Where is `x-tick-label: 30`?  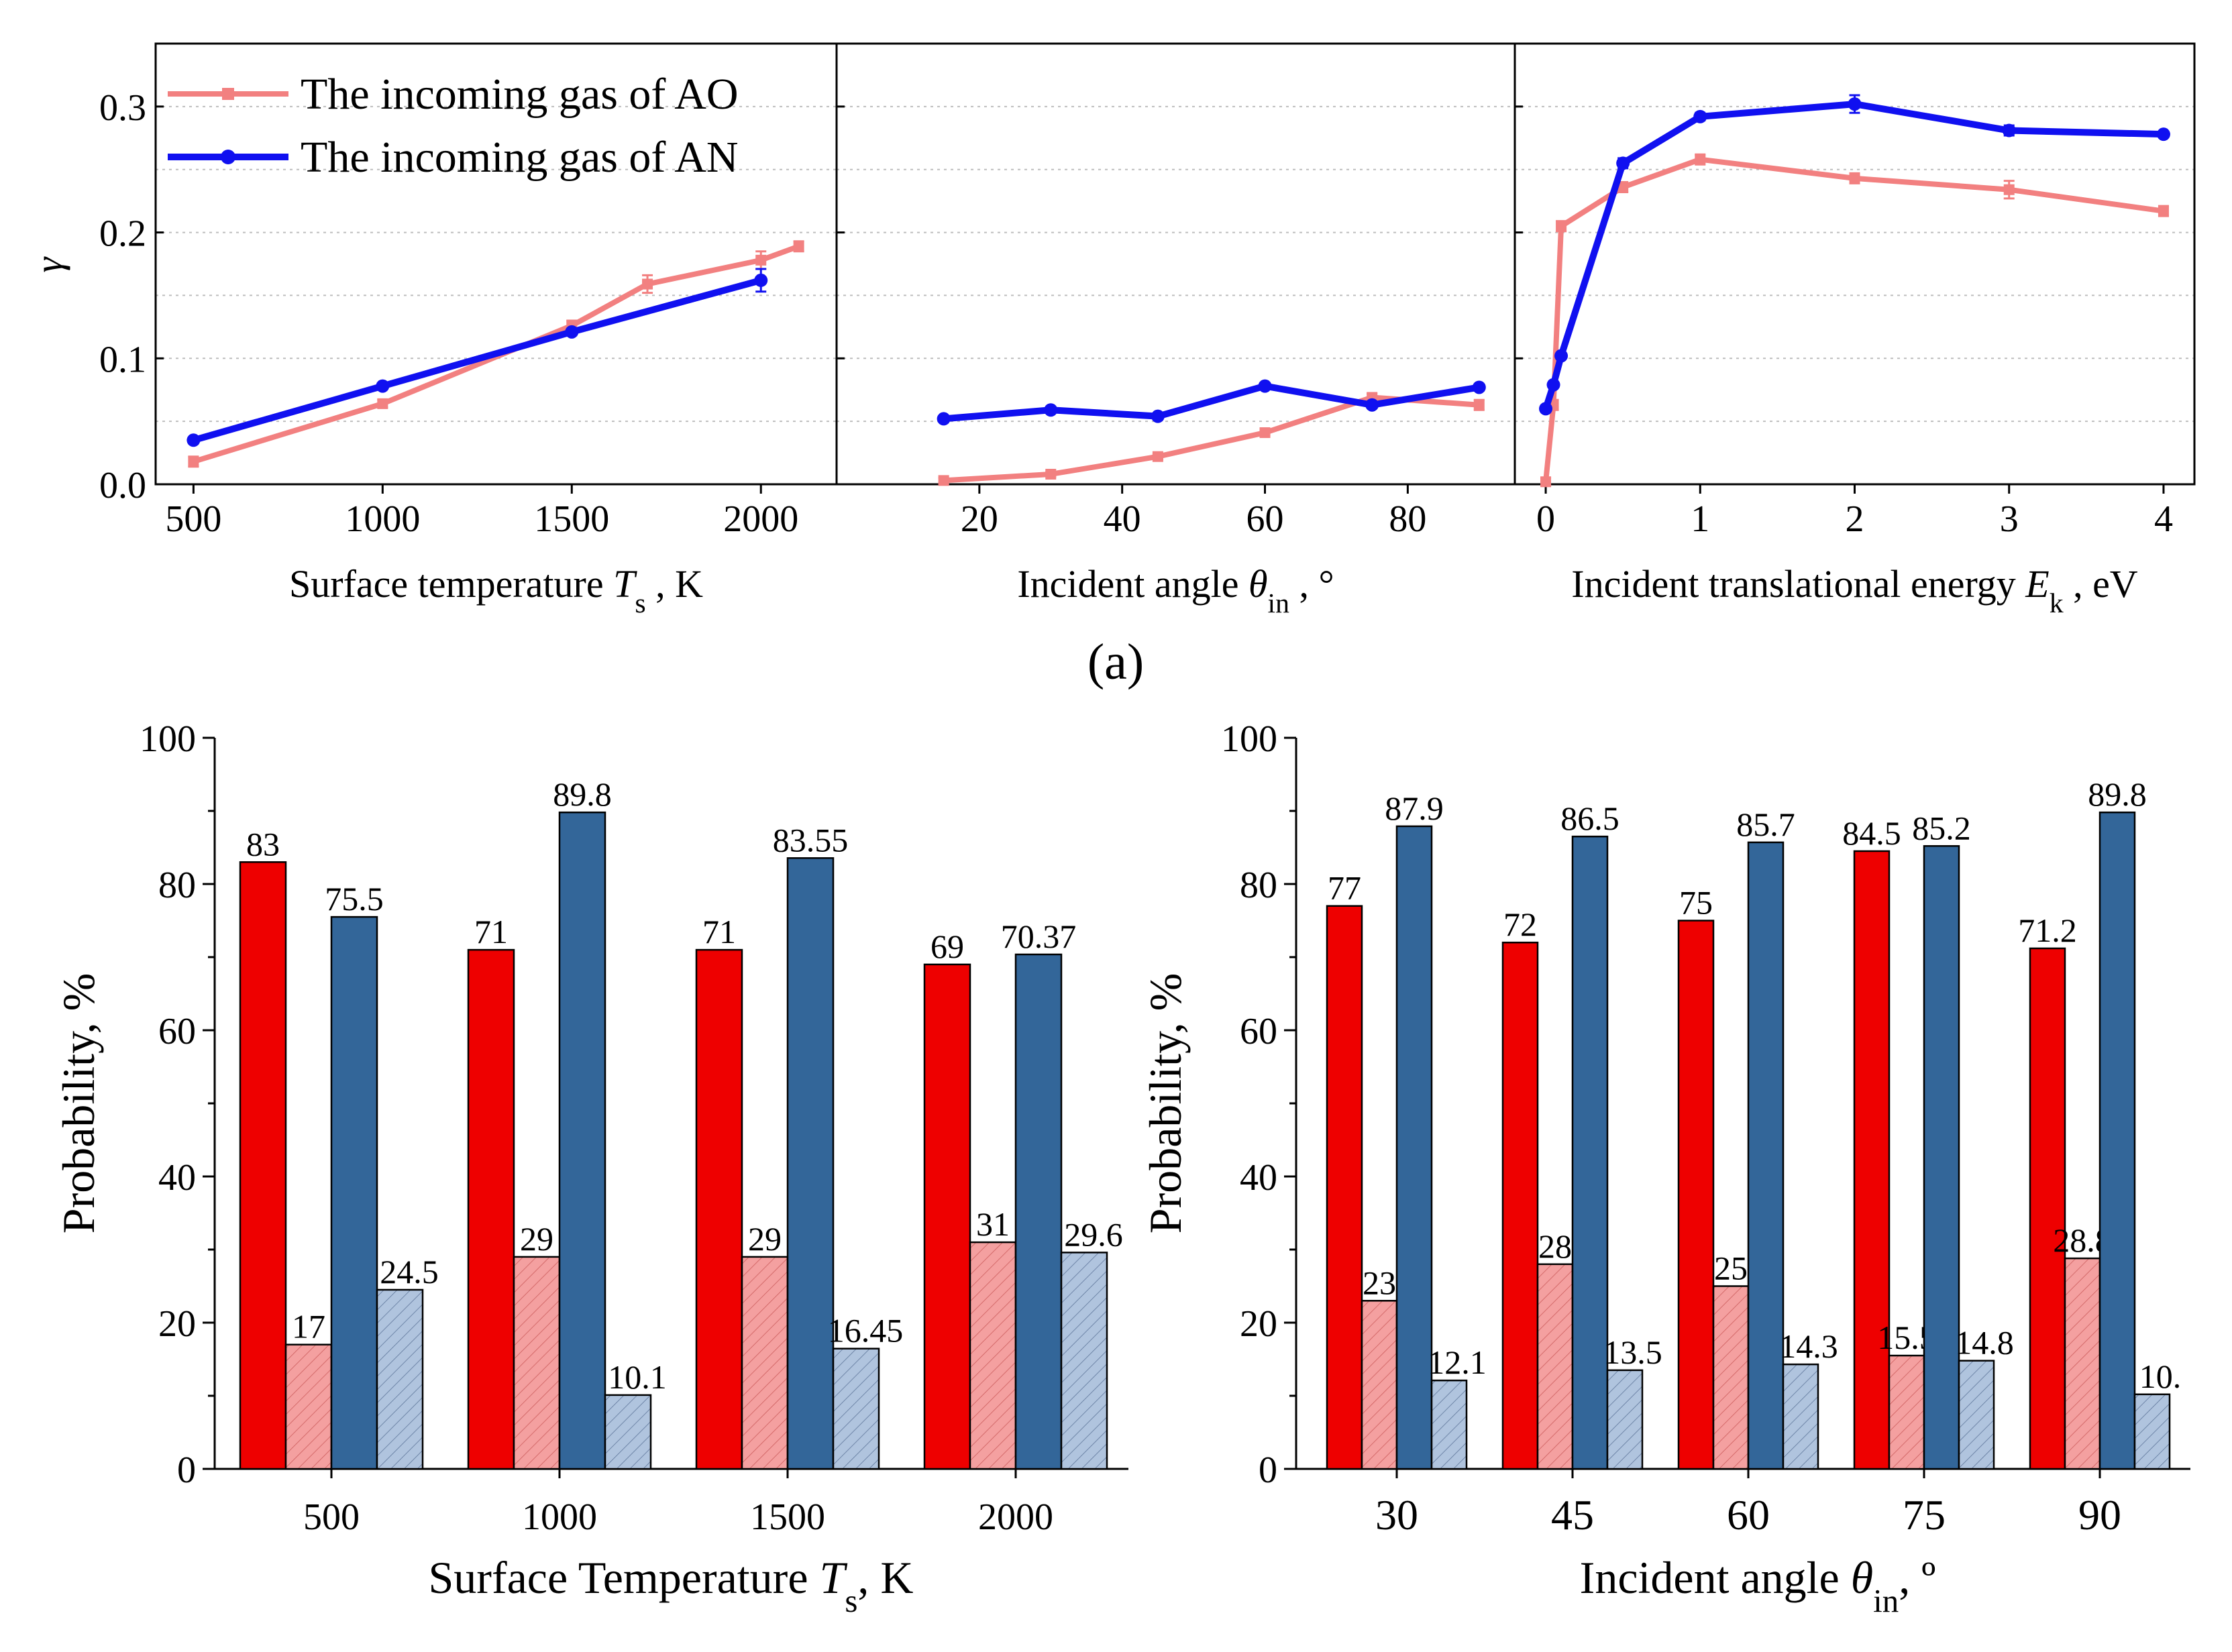
x-tick-label: 30 is located at coordinates (1396, 1515).